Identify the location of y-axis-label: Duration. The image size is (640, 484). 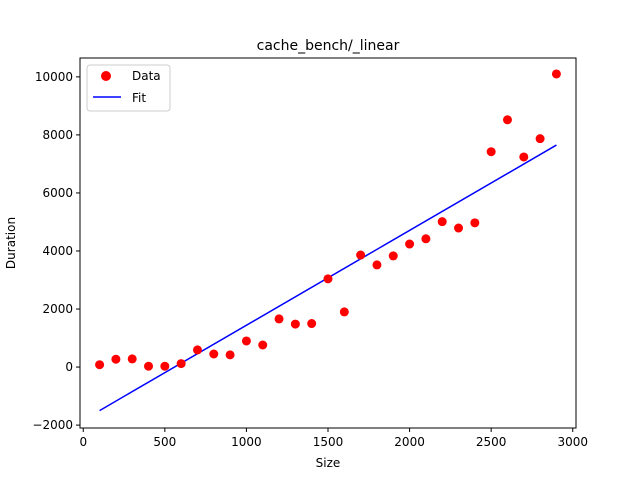
(11, 243).